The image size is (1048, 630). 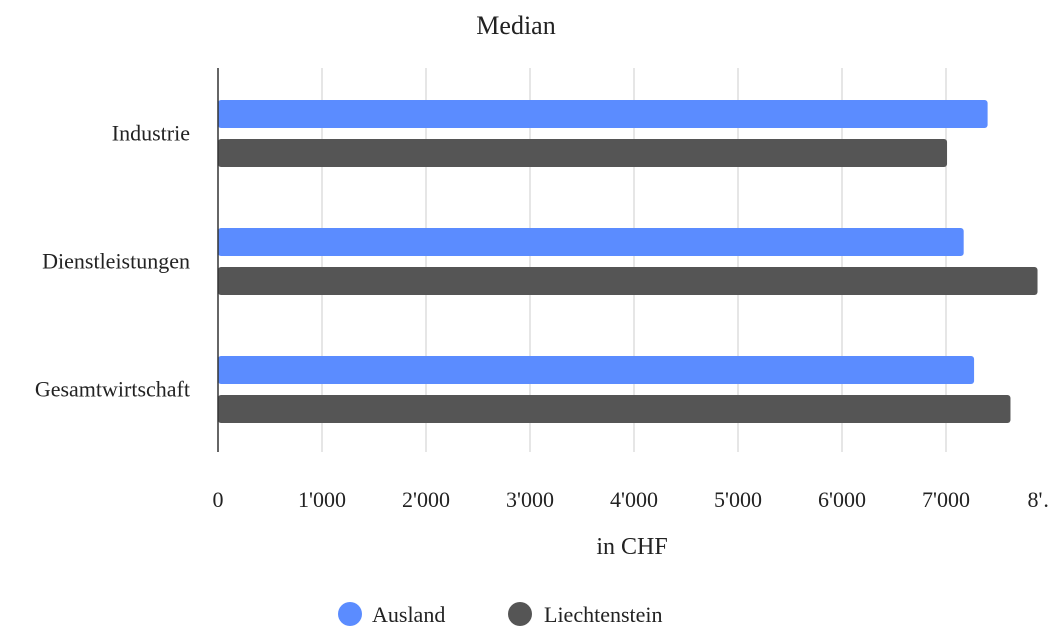 I want to click on category-label: Dienstleistungen, so click(x=116, y=261).